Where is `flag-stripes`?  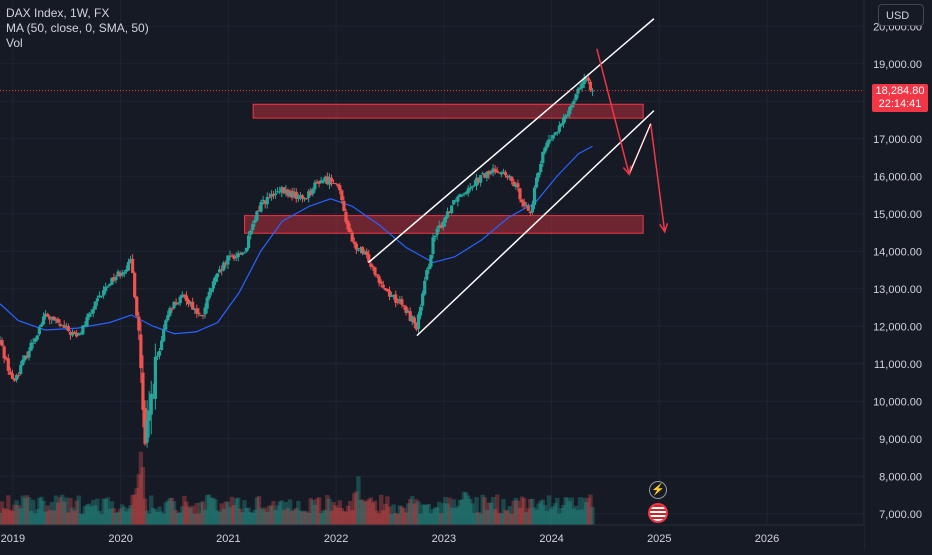
flag-stripes is located at coordinates (658, 513).